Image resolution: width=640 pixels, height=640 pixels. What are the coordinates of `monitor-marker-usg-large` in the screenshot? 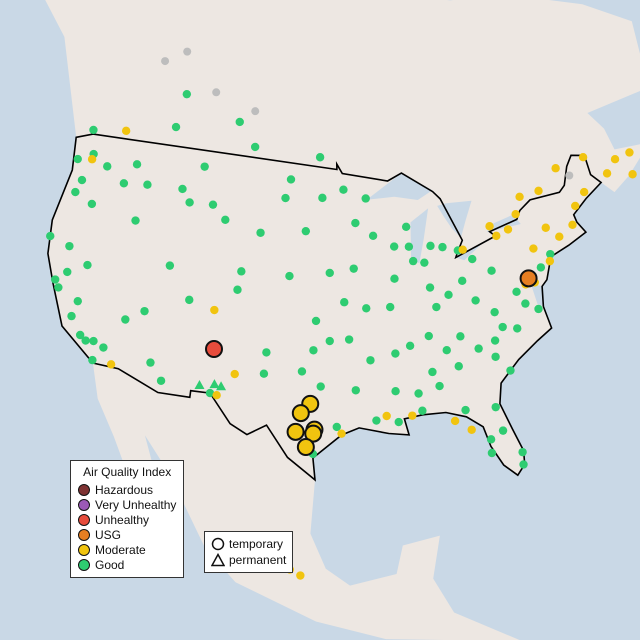 It's located at (528, 278).